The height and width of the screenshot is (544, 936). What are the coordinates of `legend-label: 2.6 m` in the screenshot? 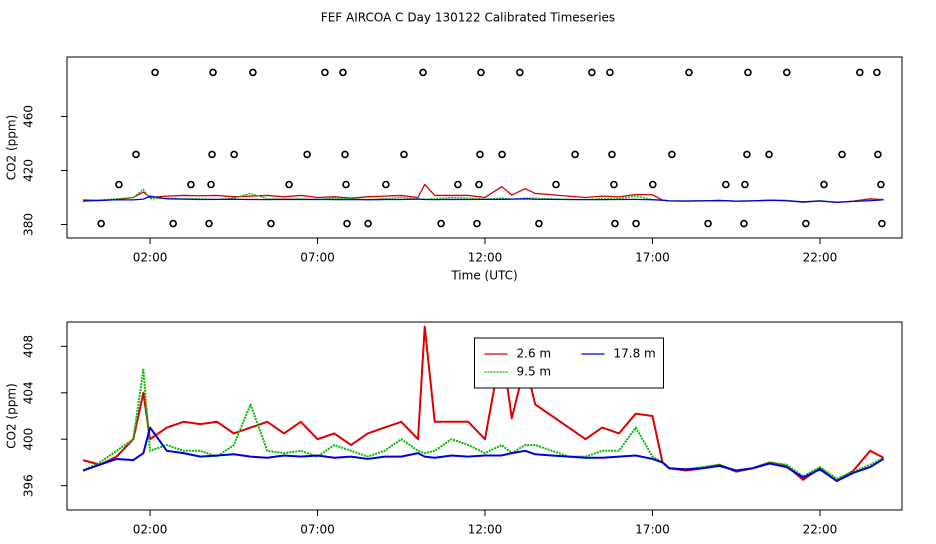 It's located at (534, 354).